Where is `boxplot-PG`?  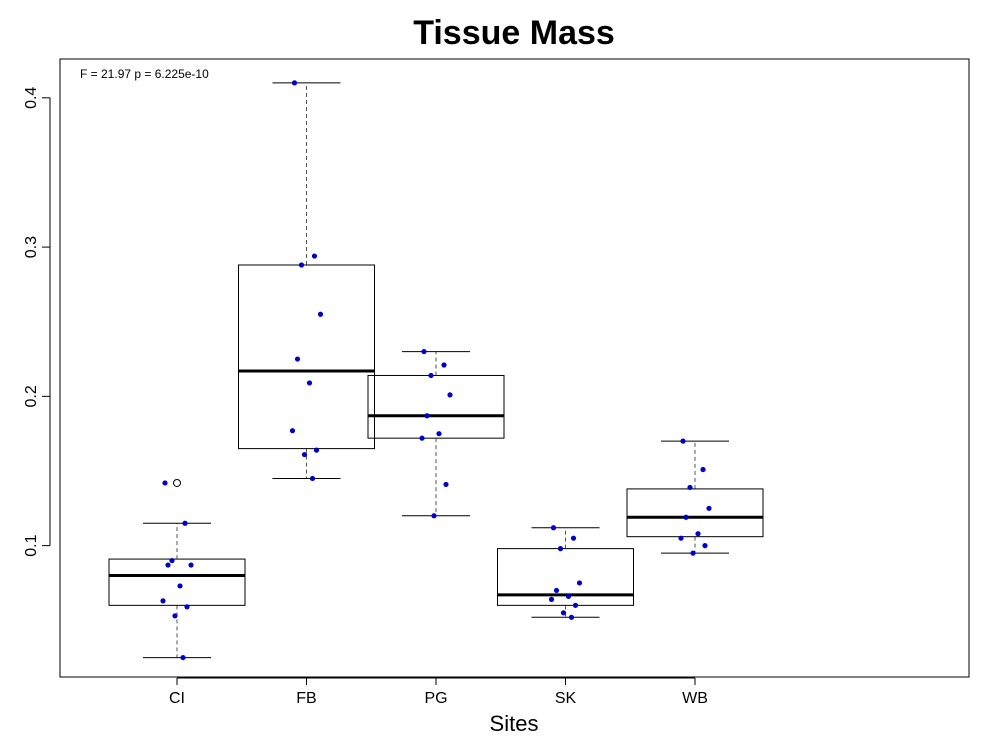
boxplot-PG is located at coordinates (436, 434).